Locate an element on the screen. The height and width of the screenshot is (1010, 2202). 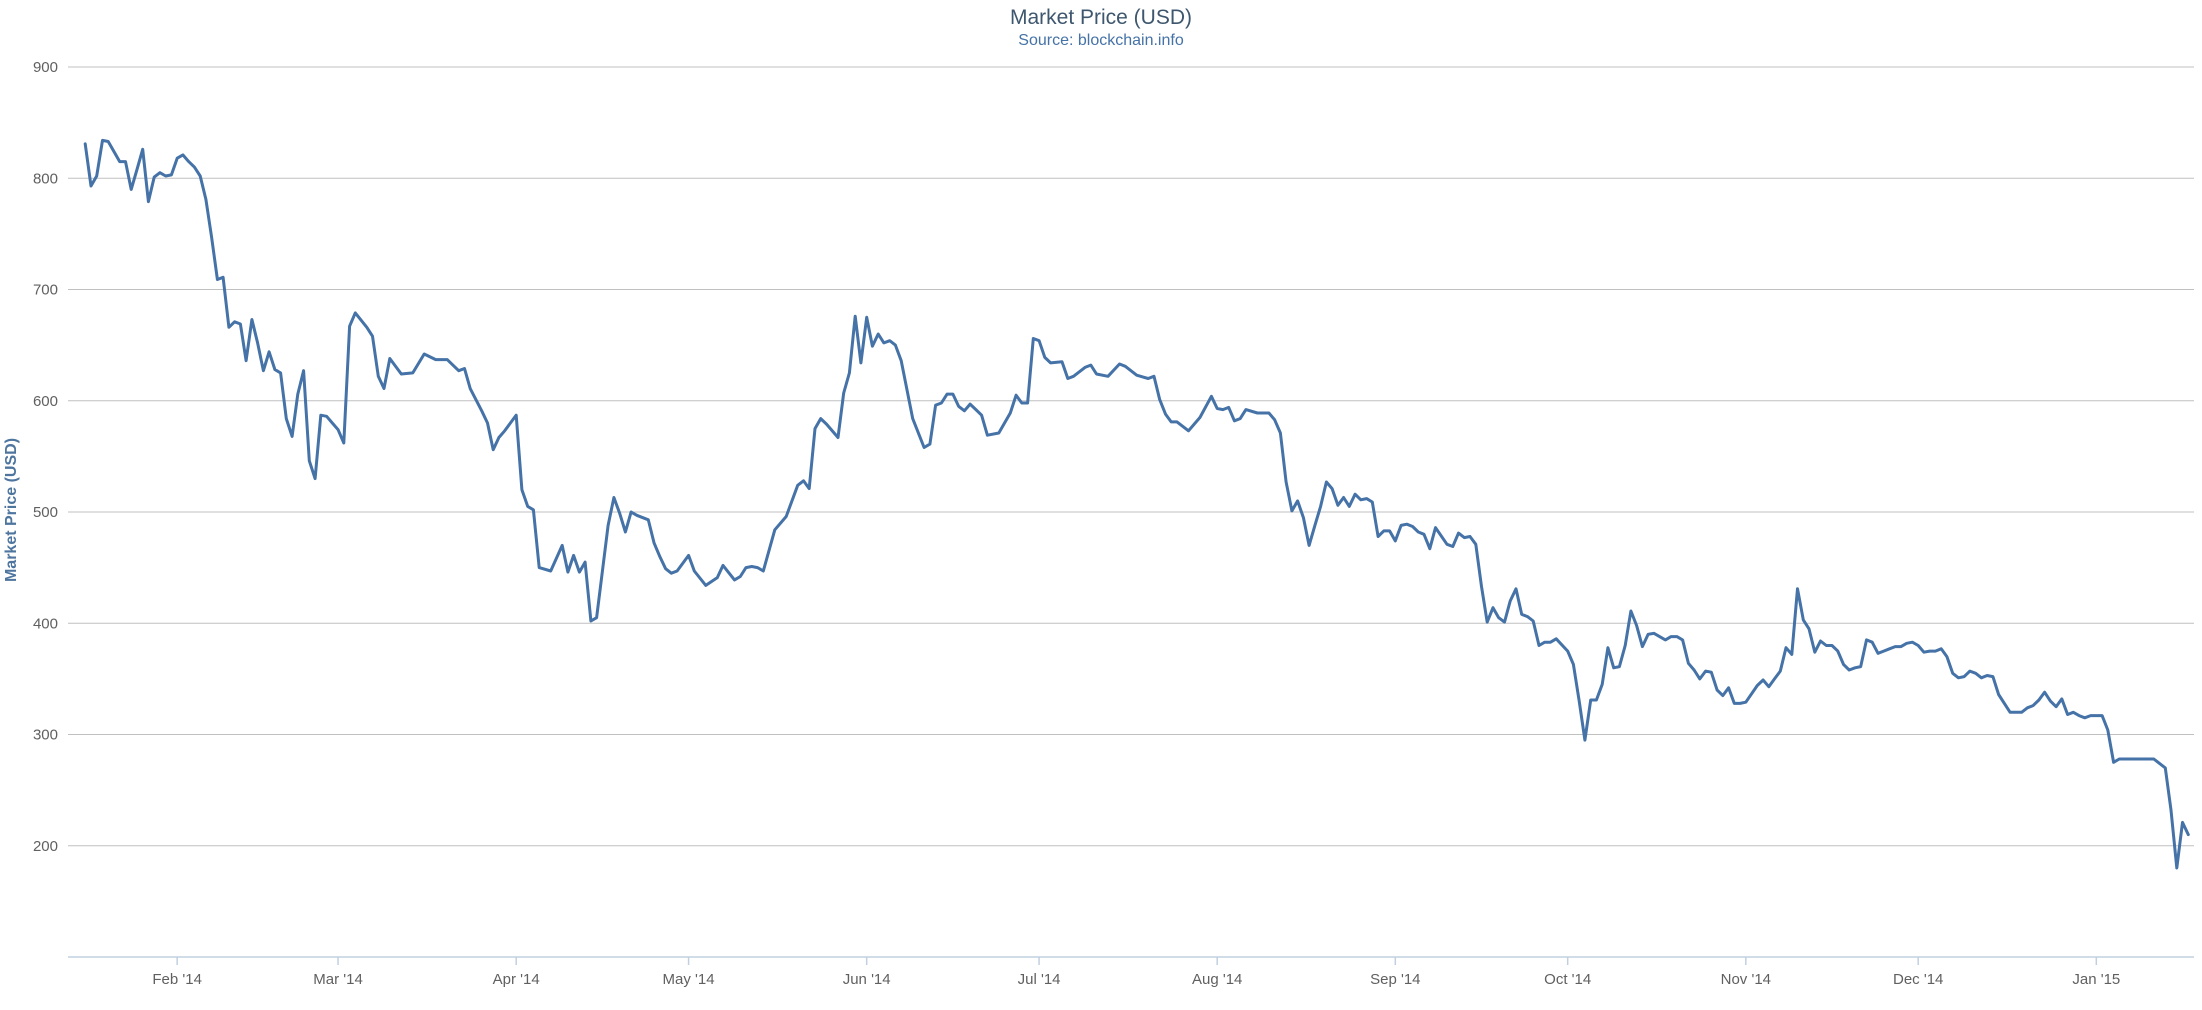
chart-subtitle: Source: blockchain.info is located at coordinates (1101, 40).